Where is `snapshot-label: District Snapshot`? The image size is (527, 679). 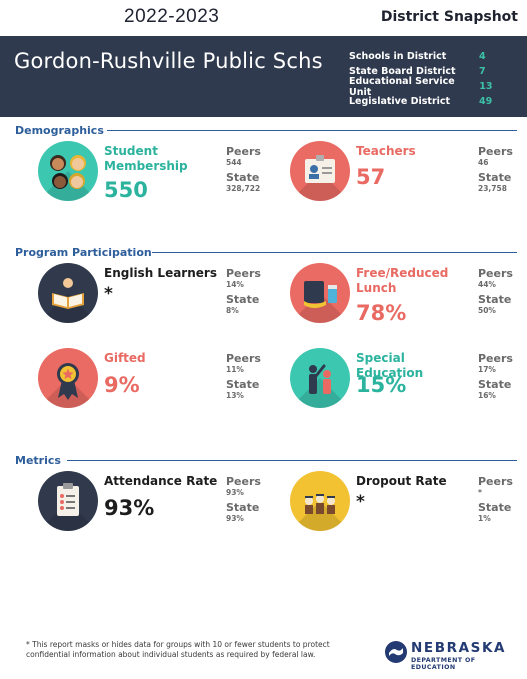 snapshot-label: District Snapshot is located at coordinates (449, 17).